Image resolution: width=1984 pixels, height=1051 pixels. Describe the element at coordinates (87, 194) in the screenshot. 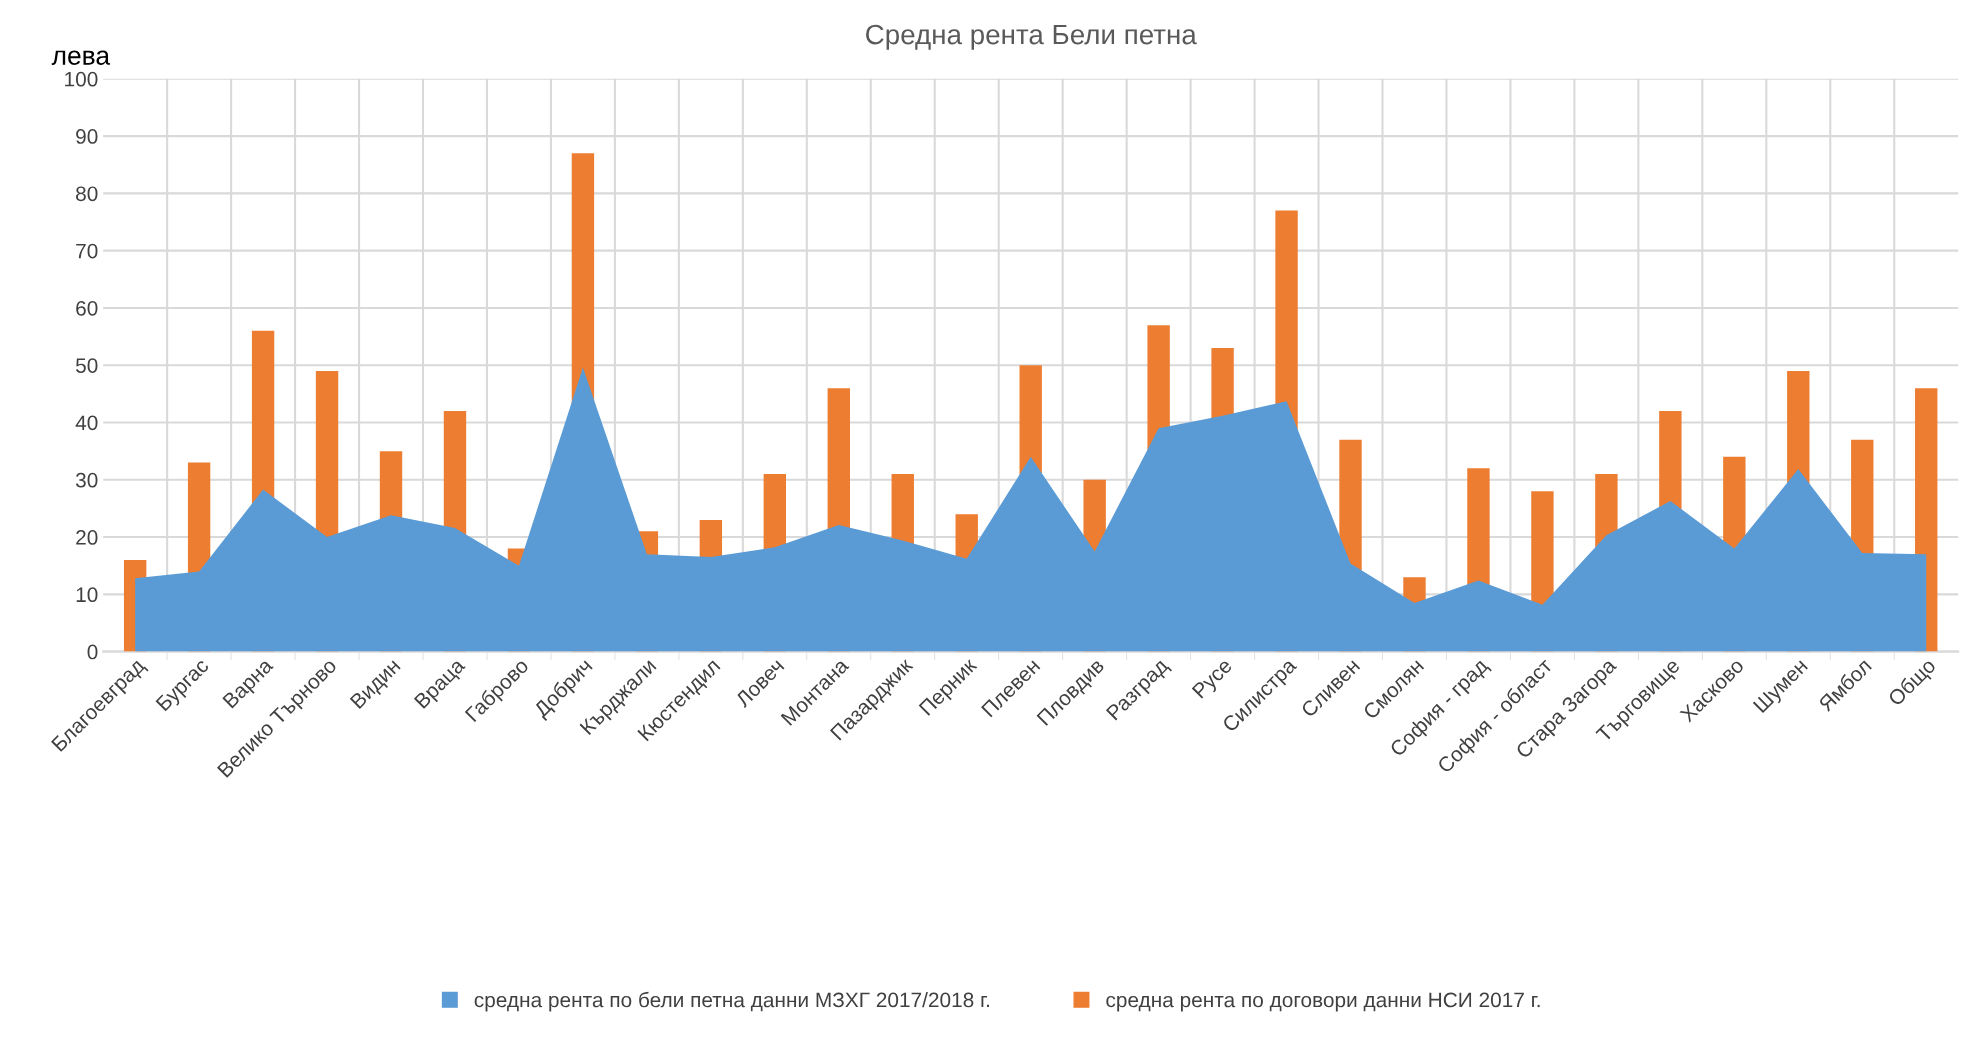

I see `y-tick-label: 80` at that location.